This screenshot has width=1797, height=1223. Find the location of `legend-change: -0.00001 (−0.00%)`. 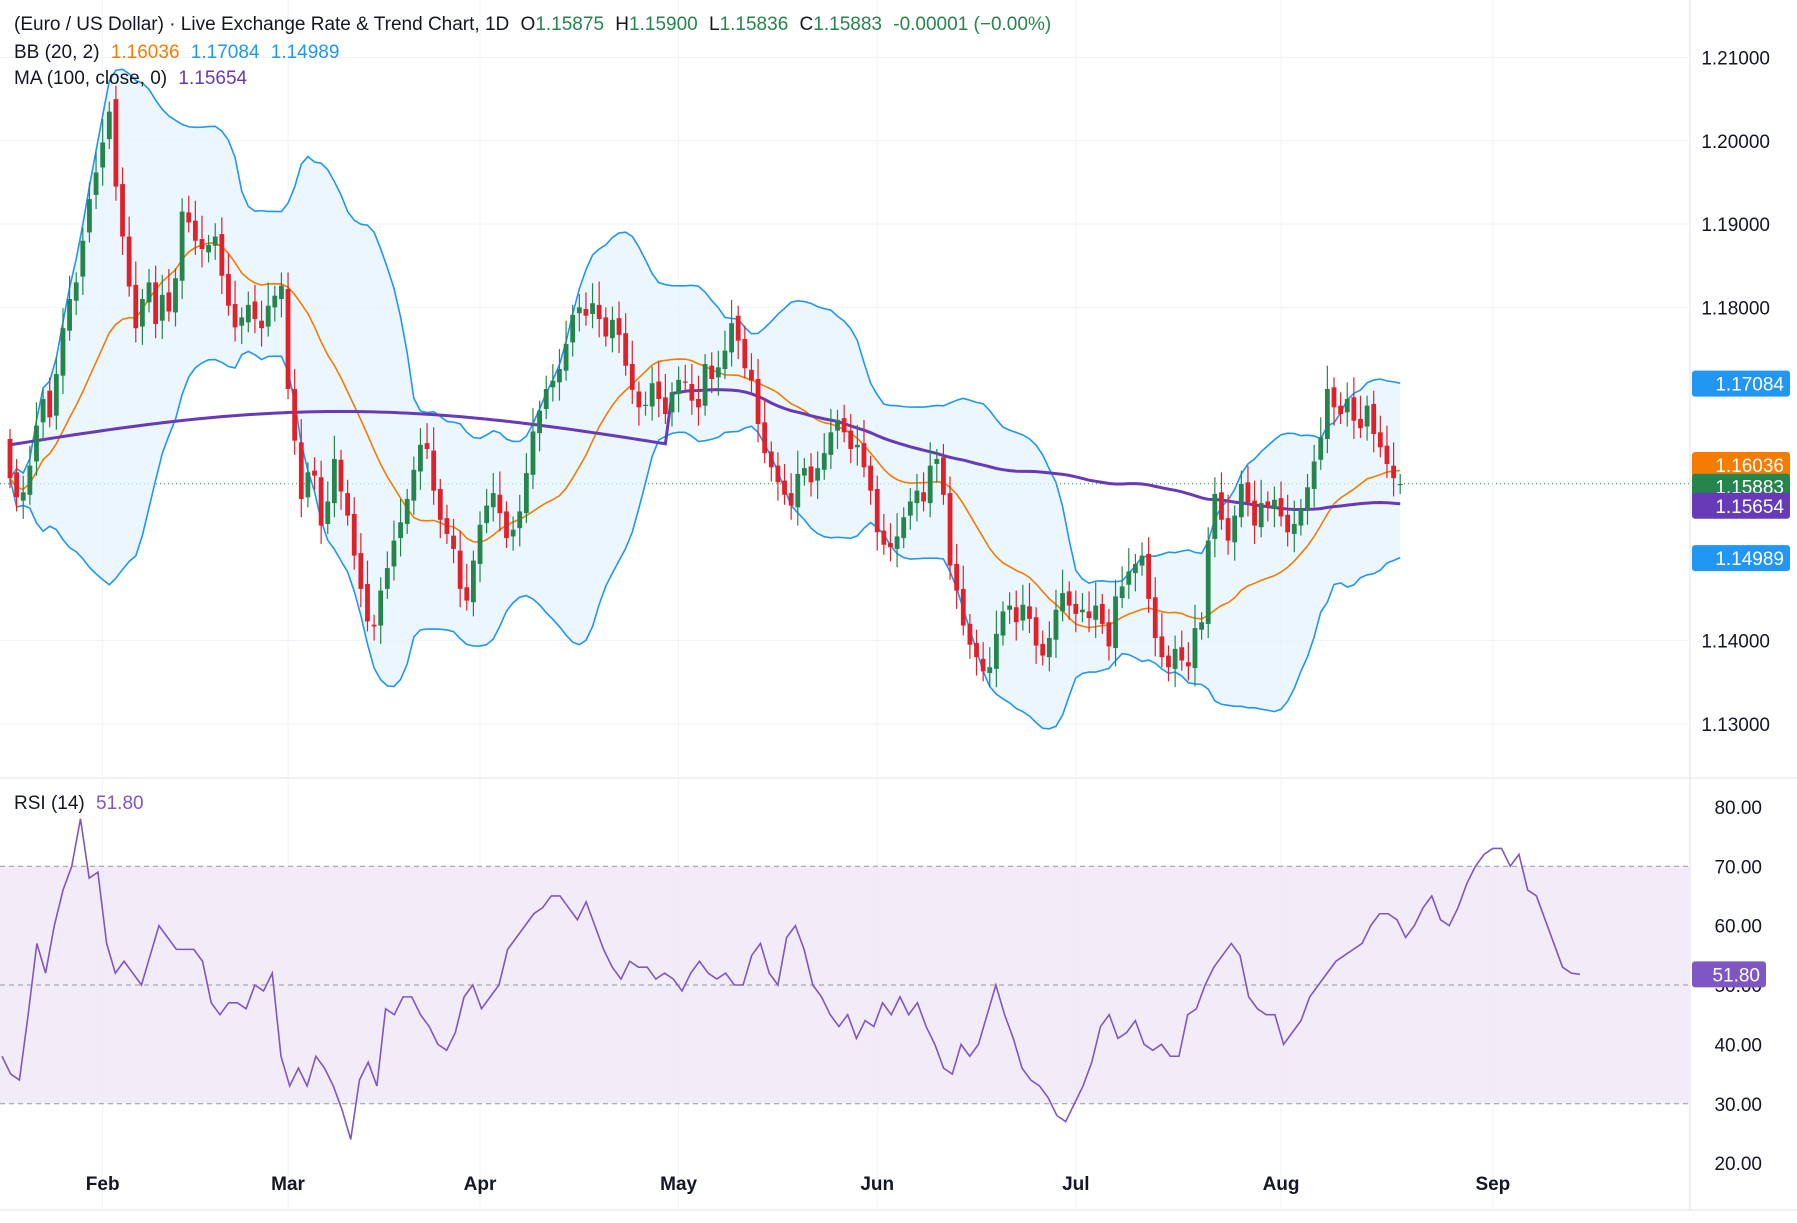

legend-change: -0.00001 (−0.00%) is located at coordinates (972, 24).